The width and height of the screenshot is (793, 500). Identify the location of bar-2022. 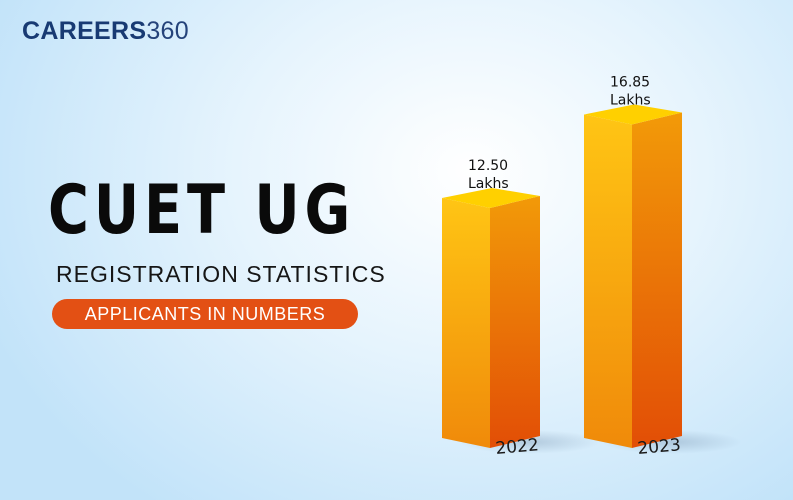
(521, 321).